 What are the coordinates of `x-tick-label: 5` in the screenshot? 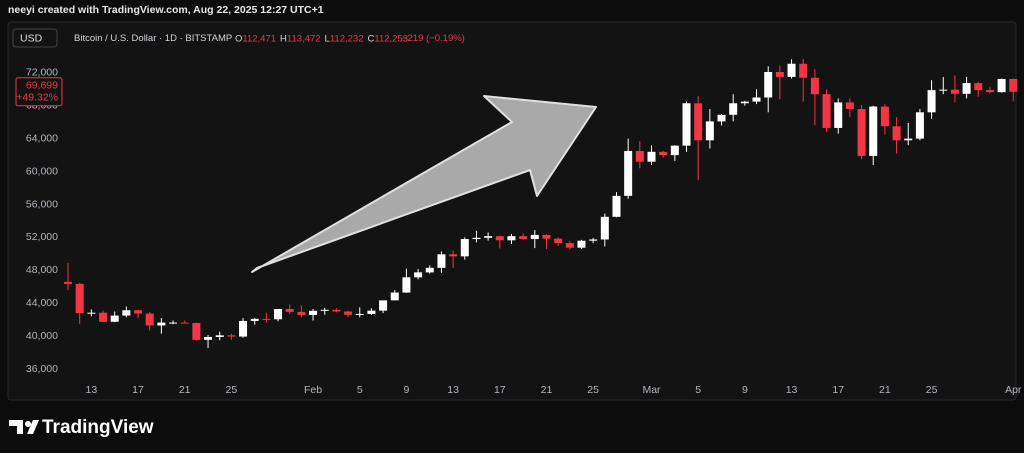 It's located at (360, 390).